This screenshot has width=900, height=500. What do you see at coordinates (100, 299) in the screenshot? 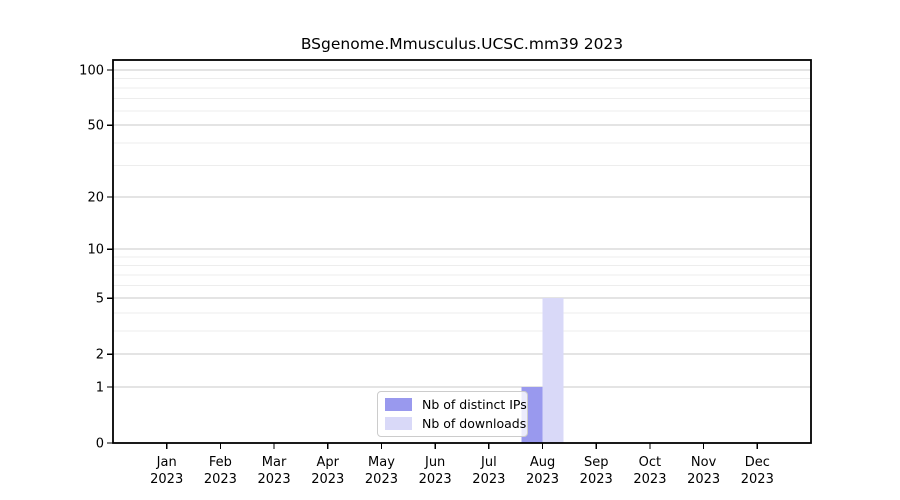
I see `y-axis-tick-label: 5` at bounding box center [100, 299].